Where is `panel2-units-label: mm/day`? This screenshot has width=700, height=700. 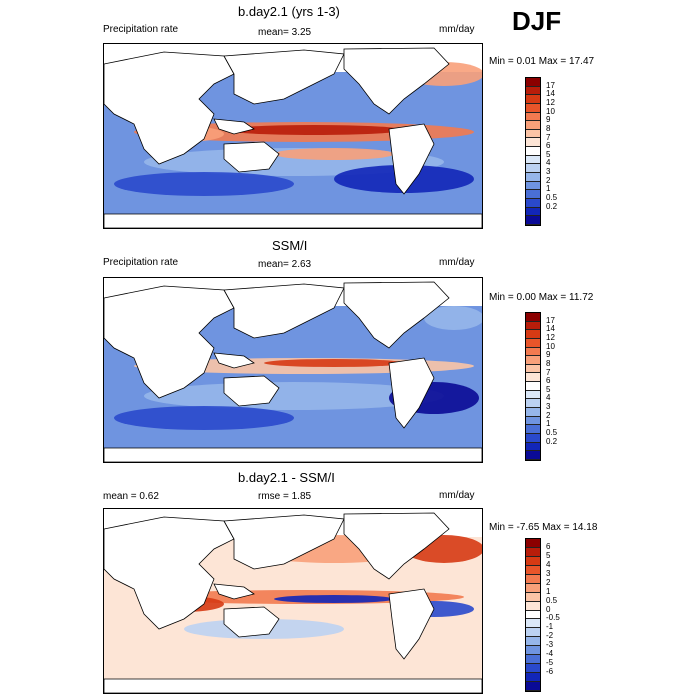
panel2-units-label: mm/day is located at coordinates (457, 262).